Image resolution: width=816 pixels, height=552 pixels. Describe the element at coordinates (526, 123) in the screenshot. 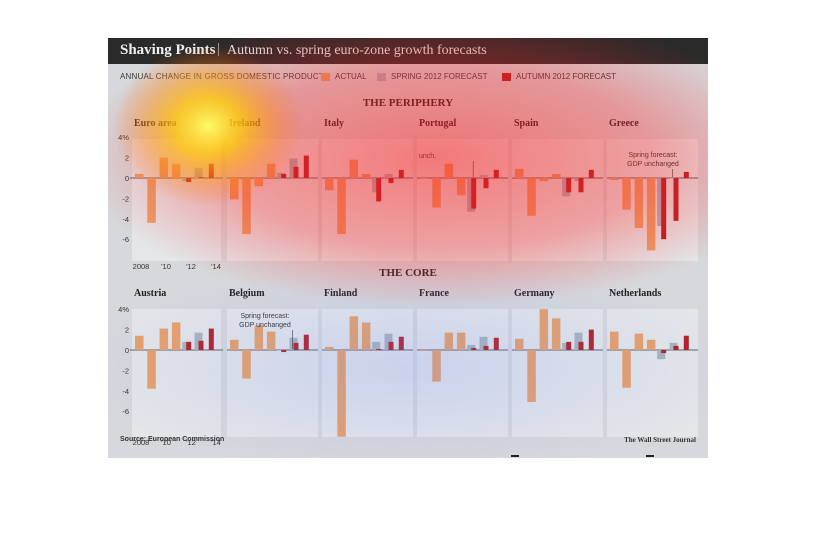

I see `panel-title-spain: Spain` at that location.